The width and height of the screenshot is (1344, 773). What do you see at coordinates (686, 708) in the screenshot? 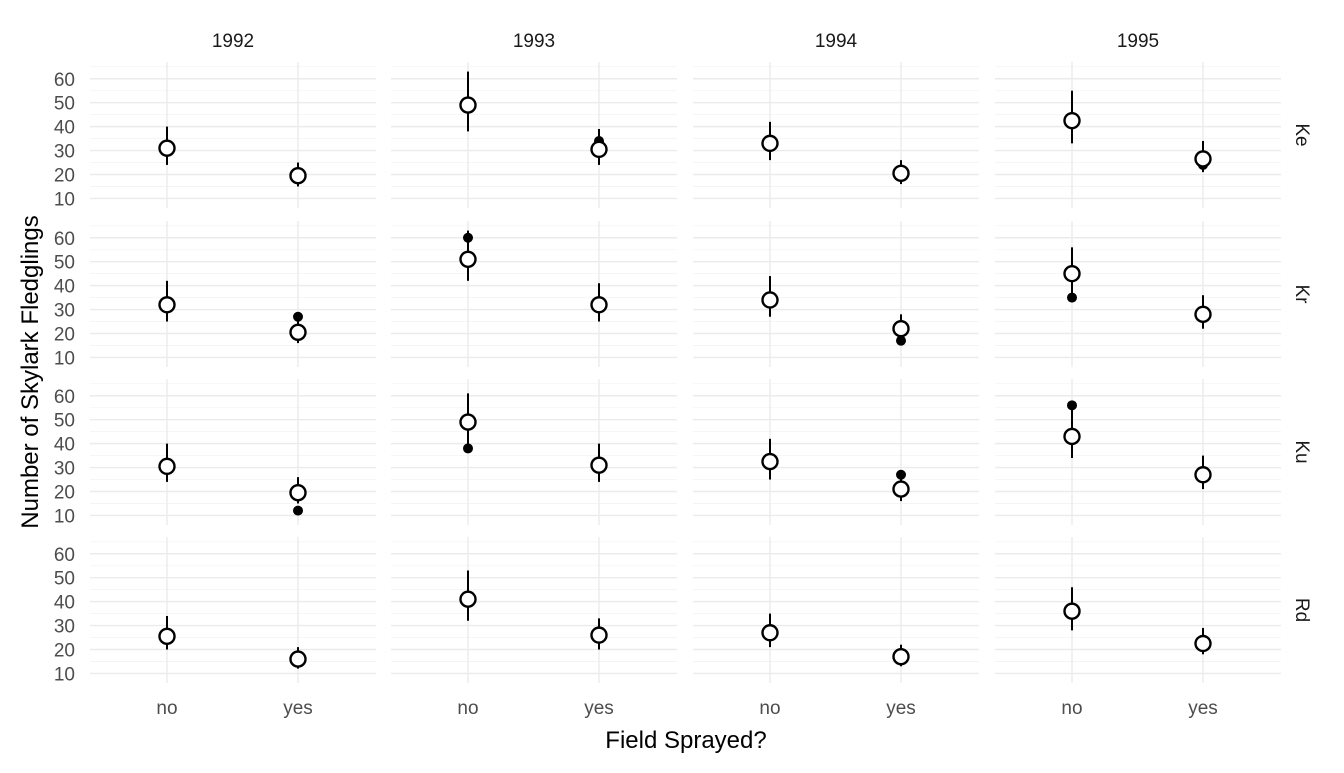
I see `x-tick-labels: no yes no yes no yes no yes` at bounding box center [686, 708].